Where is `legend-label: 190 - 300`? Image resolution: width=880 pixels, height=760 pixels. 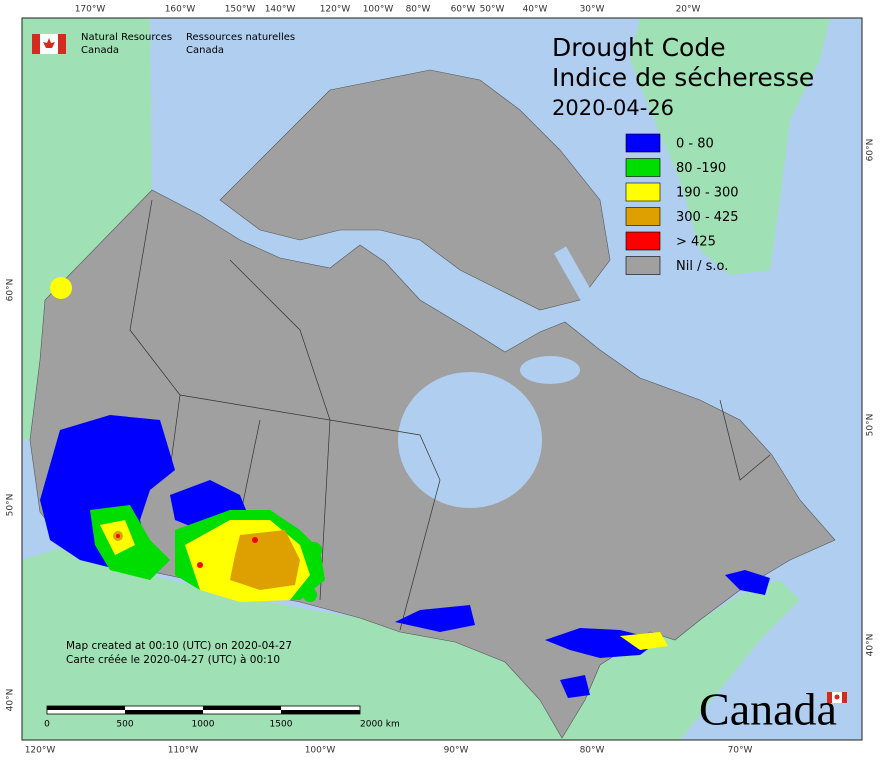 legend-label: 190 - 300 is located at coordinates (707, 193).